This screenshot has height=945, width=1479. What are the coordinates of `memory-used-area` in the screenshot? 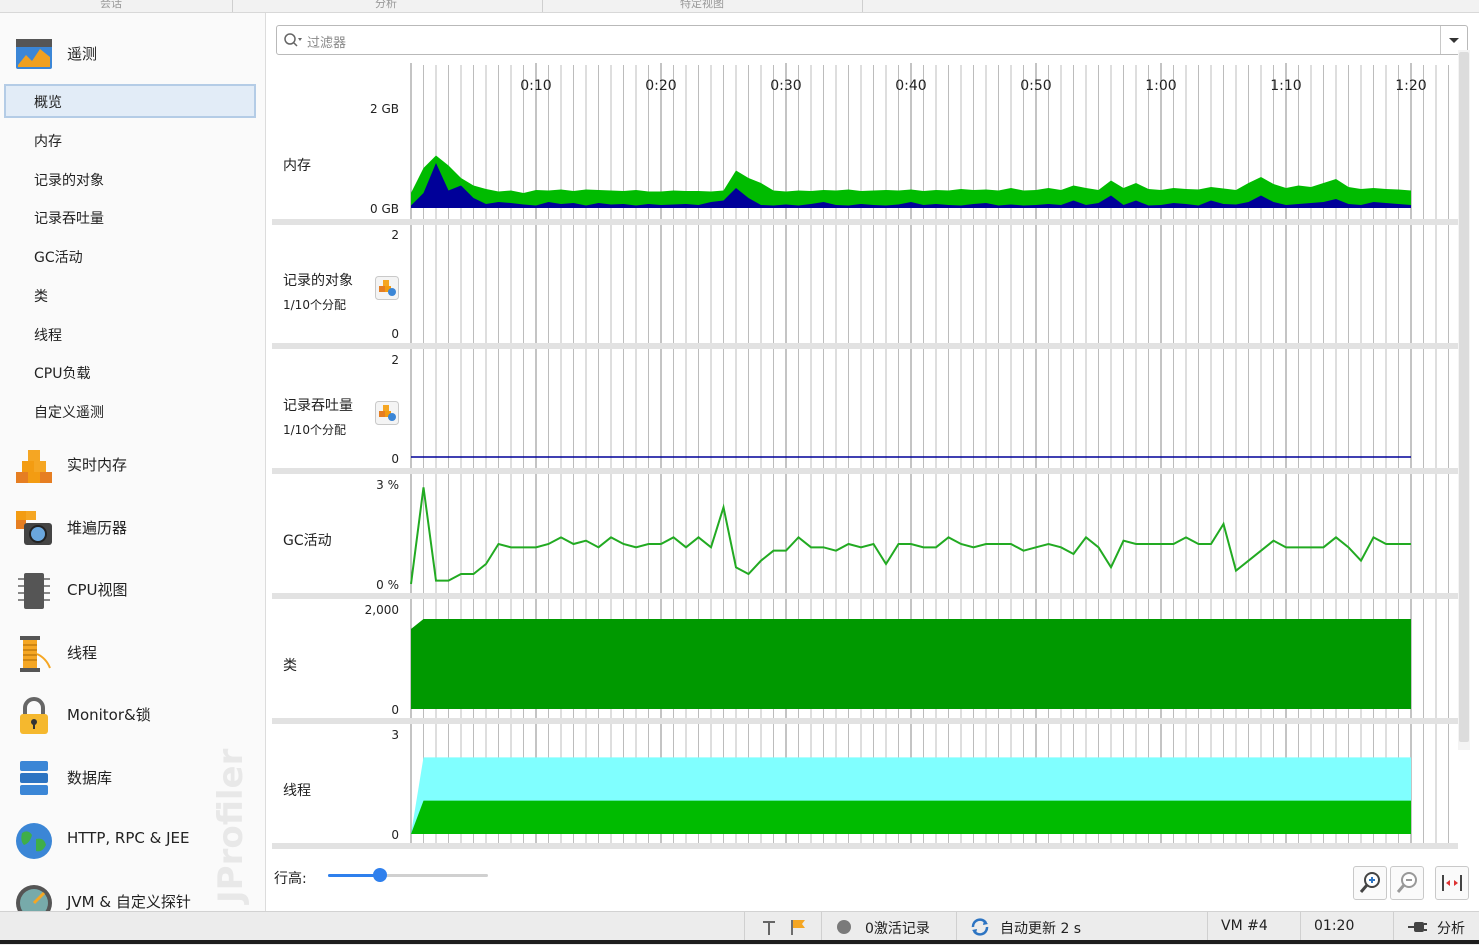 It's located at (911, 185).